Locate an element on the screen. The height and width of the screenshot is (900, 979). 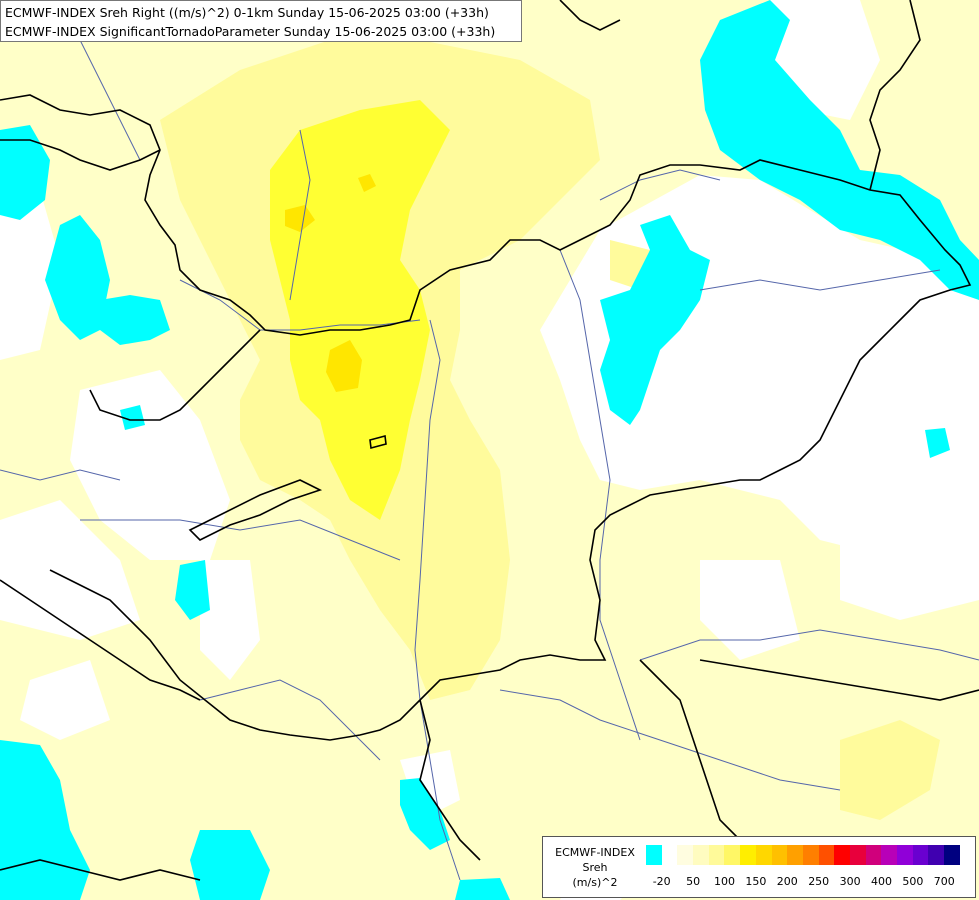
legend-model: ECMWF-INDEX is located at coordinates (595, 852).